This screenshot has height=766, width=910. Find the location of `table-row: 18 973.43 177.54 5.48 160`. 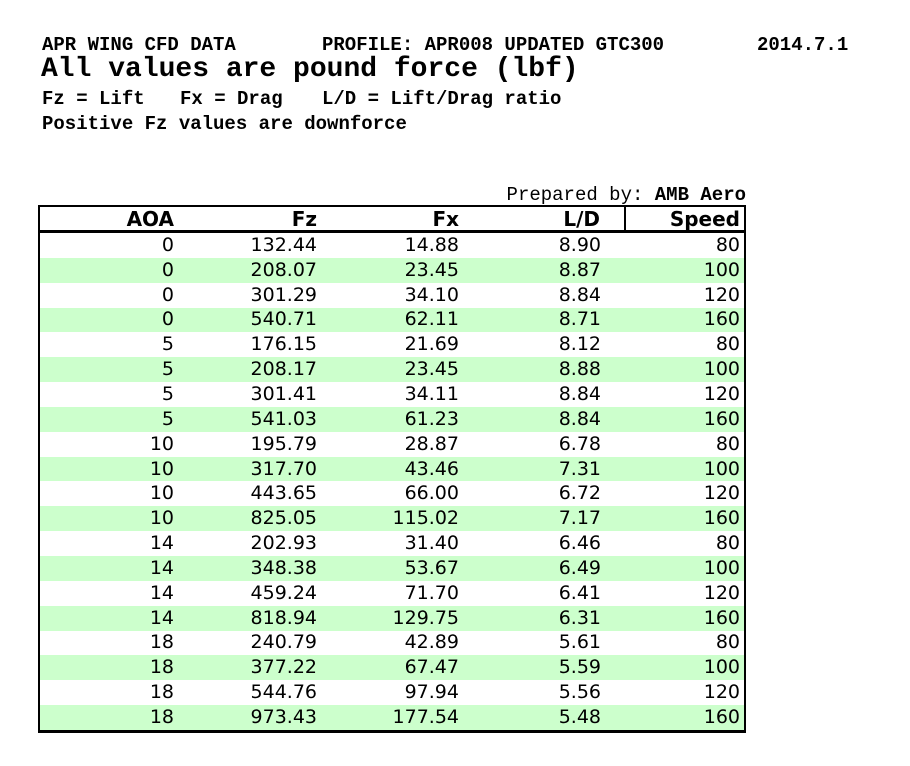

table-row: 18 973.43 177.54 5.48 160 is located at coordinates (392, 718).